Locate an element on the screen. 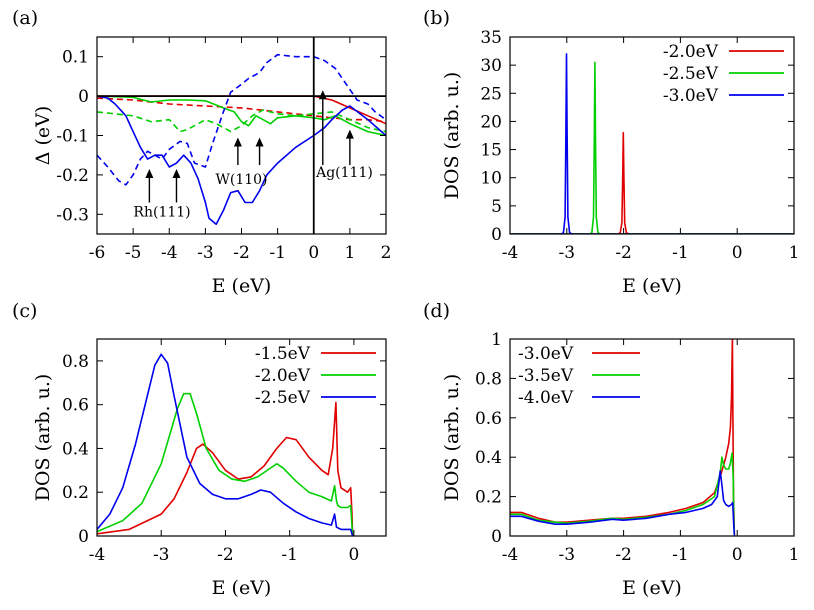 Image resolution: width=814 pixels, height=610 pixels. y-tick-label: 10 is located at coordinates (491, 179).